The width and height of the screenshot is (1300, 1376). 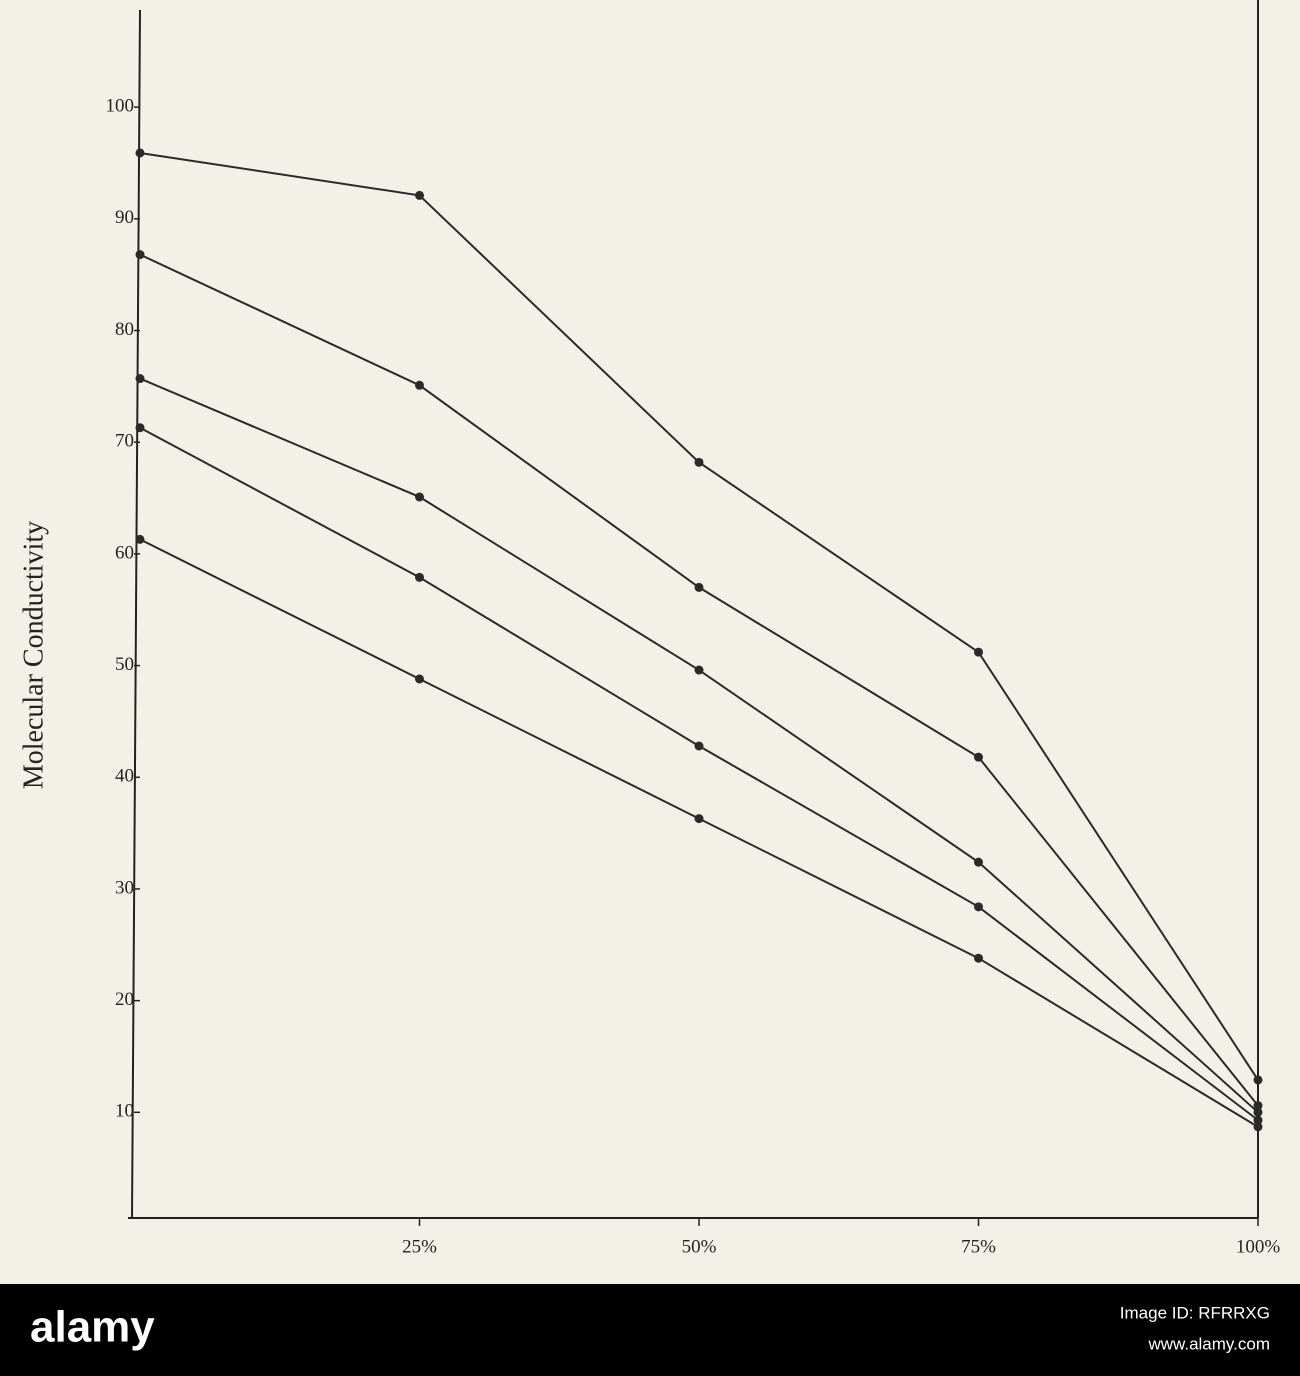 I want to click on x-tick-label: 100%, so click(x=1258, y=1246).